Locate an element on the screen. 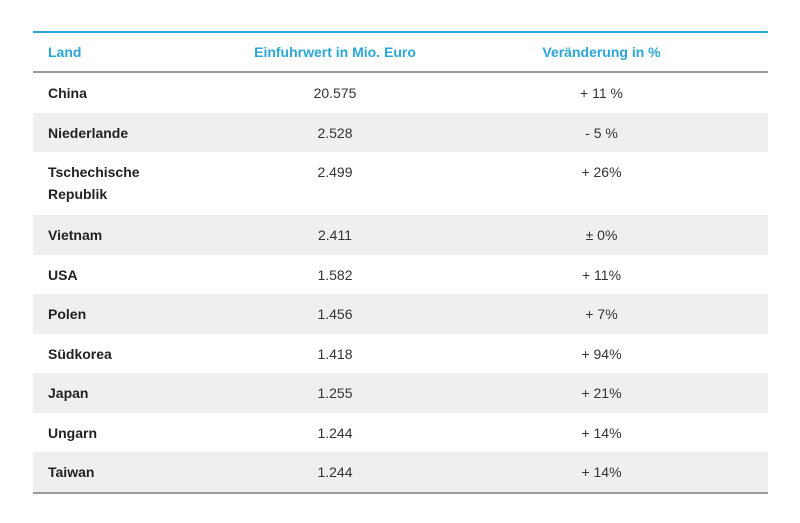 This screenshot has width=800, height=523. change-cell: + 11% is located at coordinates (601, 274).